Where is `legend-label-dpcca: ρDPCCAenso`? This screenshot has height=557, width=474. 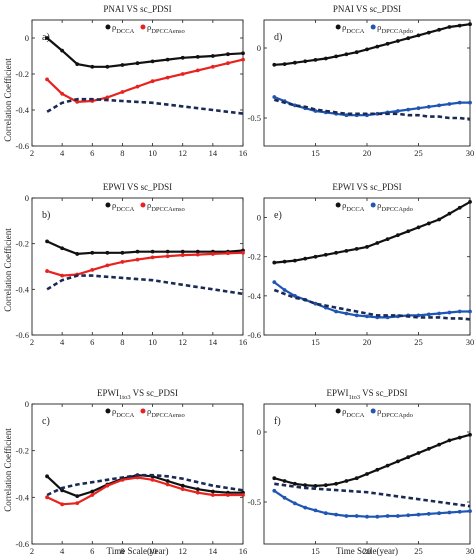 legend-label-dpcca: ρDPCCAenso is located at coordinates (166, 206).